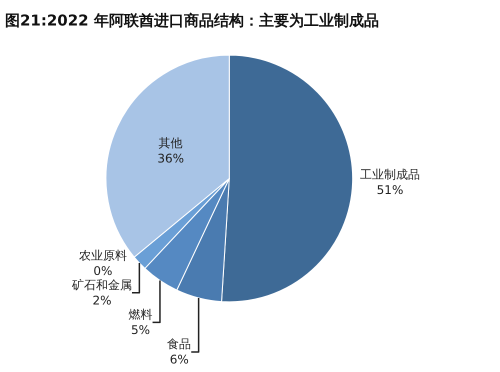  Describe the element at coordinates (179, 344) in the screenshot. I see `slice-label: 食品` at that location.